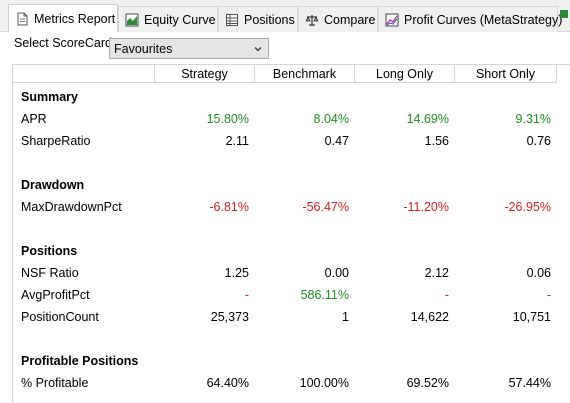 This screenshot has width=570, height=403. Describe the element at coordinates (331, 119) in the screenshot. I see `value-benchmark: 8.04%` at that location.